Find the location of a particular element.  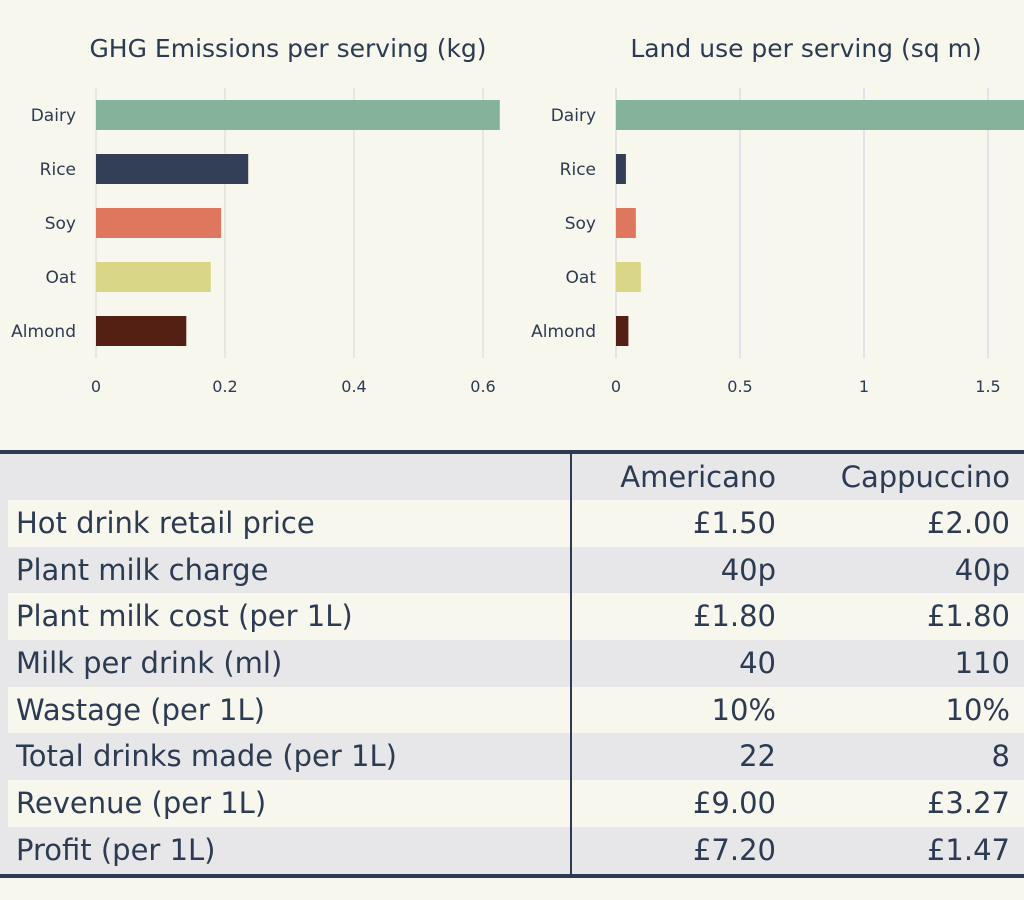

row-label: Revenue (per 1L) is located at coordinates (289, 803).